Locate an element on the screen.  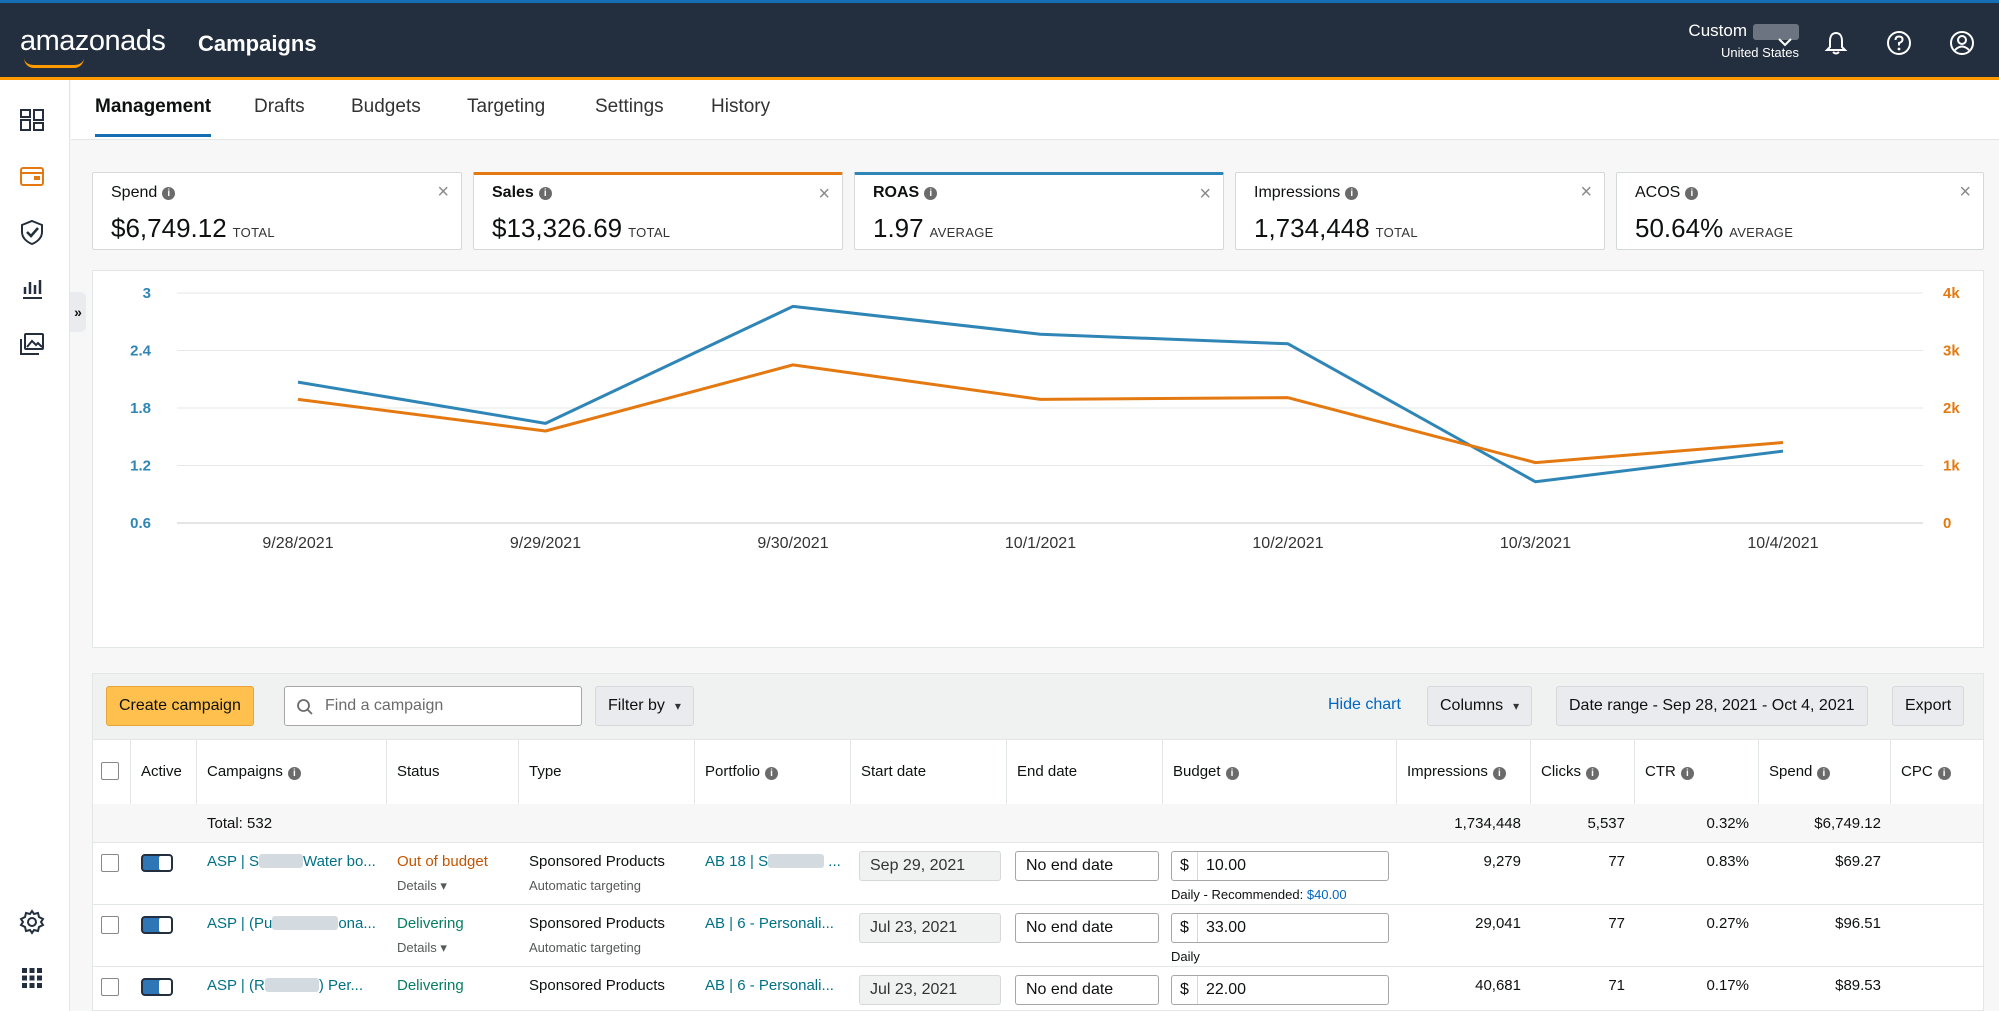
chevron-down-icon is located at coordinates (1785, 42).